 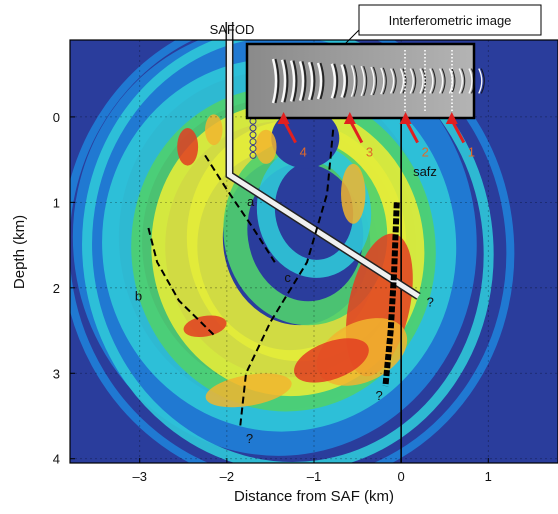 I want to click on inset-title: Interferometric image, so click(x=450, y=20).